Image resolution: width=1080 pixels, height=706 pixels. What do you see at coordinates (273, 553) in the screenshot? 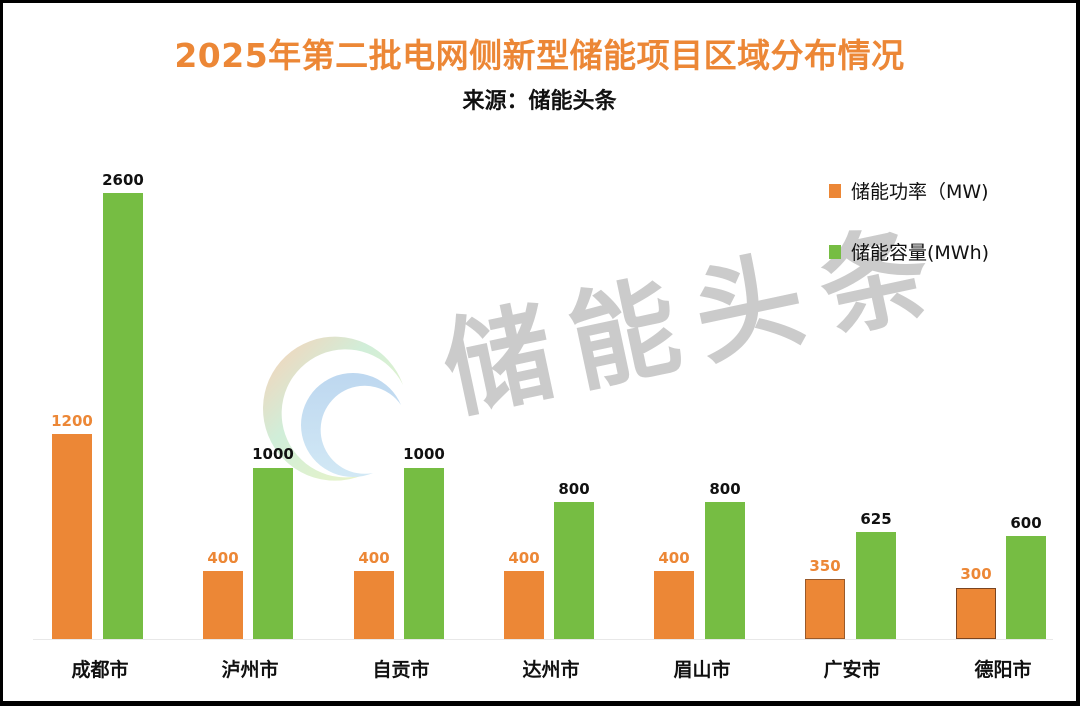
I see `bar-capacity-luzhou` at bounding box center [273, 553].